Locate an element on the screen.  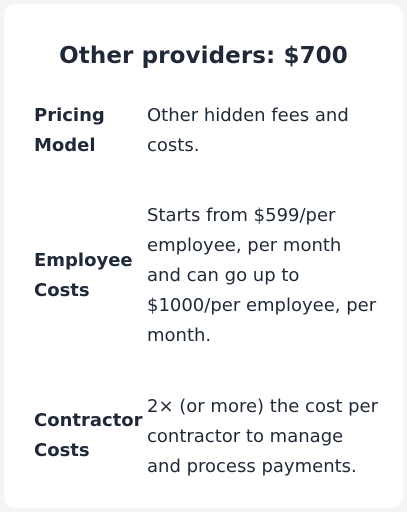
label-line: Model is located at coordinates (65, 145).